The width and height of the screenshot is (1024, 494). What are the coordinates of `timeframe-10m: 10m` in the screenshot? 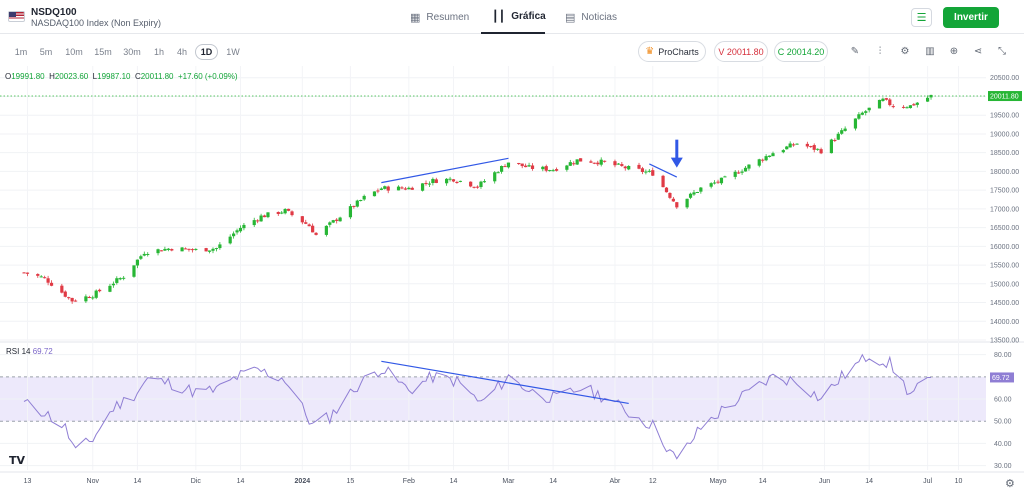 It's located at (74, 52).